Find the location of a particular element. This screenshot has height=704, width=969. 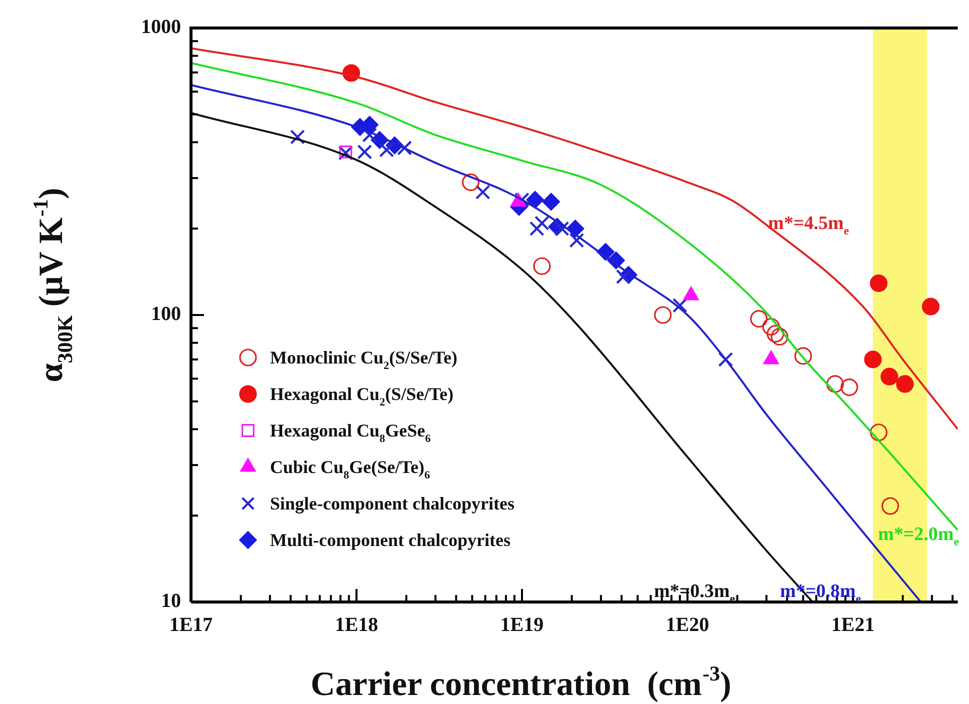

y-tick-label: 1000 is located at coordinates (161, 27).